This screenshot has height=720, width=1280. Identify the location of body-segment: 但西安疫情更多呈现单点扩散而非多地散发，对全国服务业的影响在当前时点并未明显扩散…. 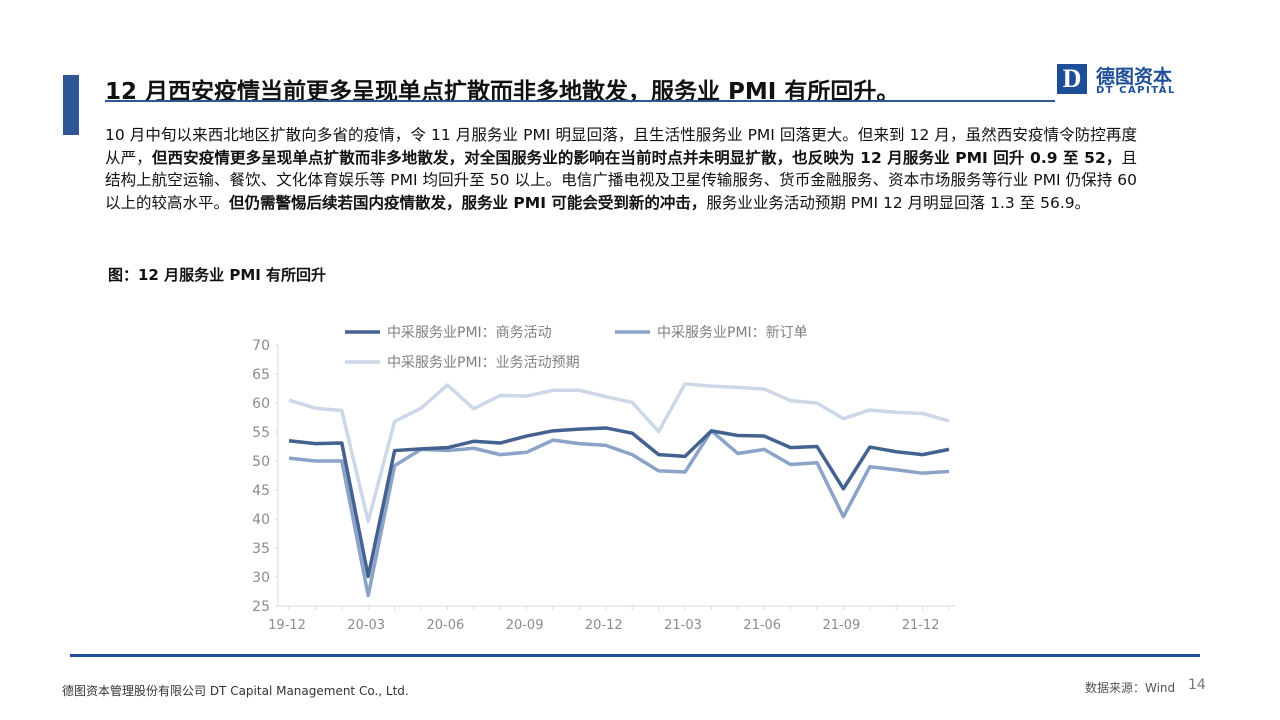
(636, 157).